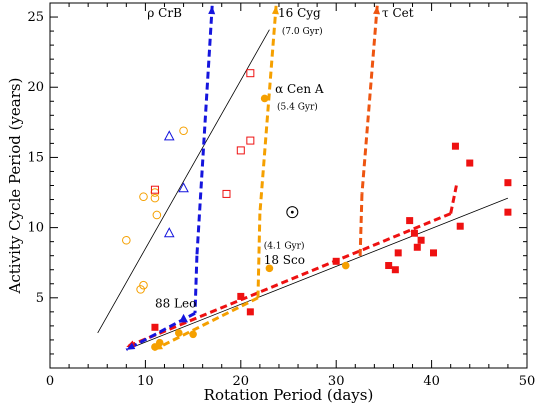 This screenshot has height=403, width=540. What do you see at coordinates (284, 260) in the screenshot?
I see `annotation-label: 18 Sco` at bounding box center [284, 260].